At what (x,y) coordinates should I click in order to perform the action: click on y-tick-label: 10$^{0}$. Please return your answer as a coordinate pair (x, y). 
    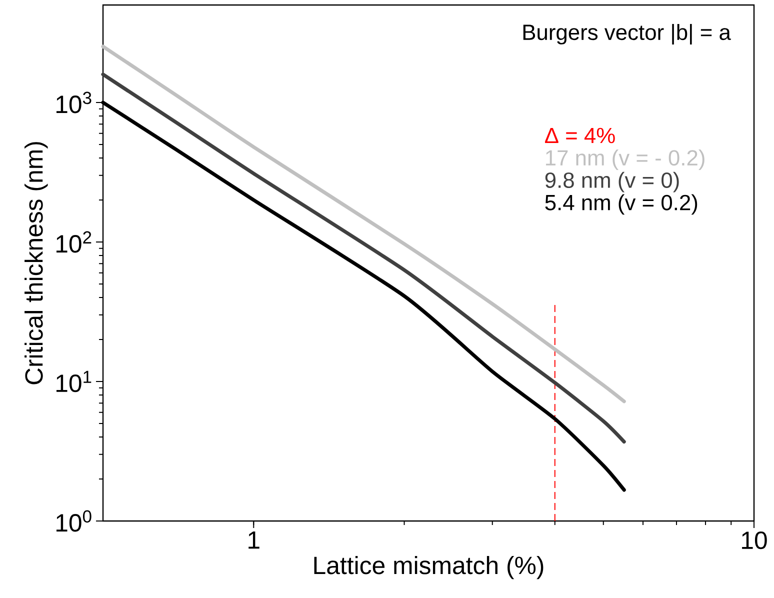
    Looking at the image, I should click on (74, 521).